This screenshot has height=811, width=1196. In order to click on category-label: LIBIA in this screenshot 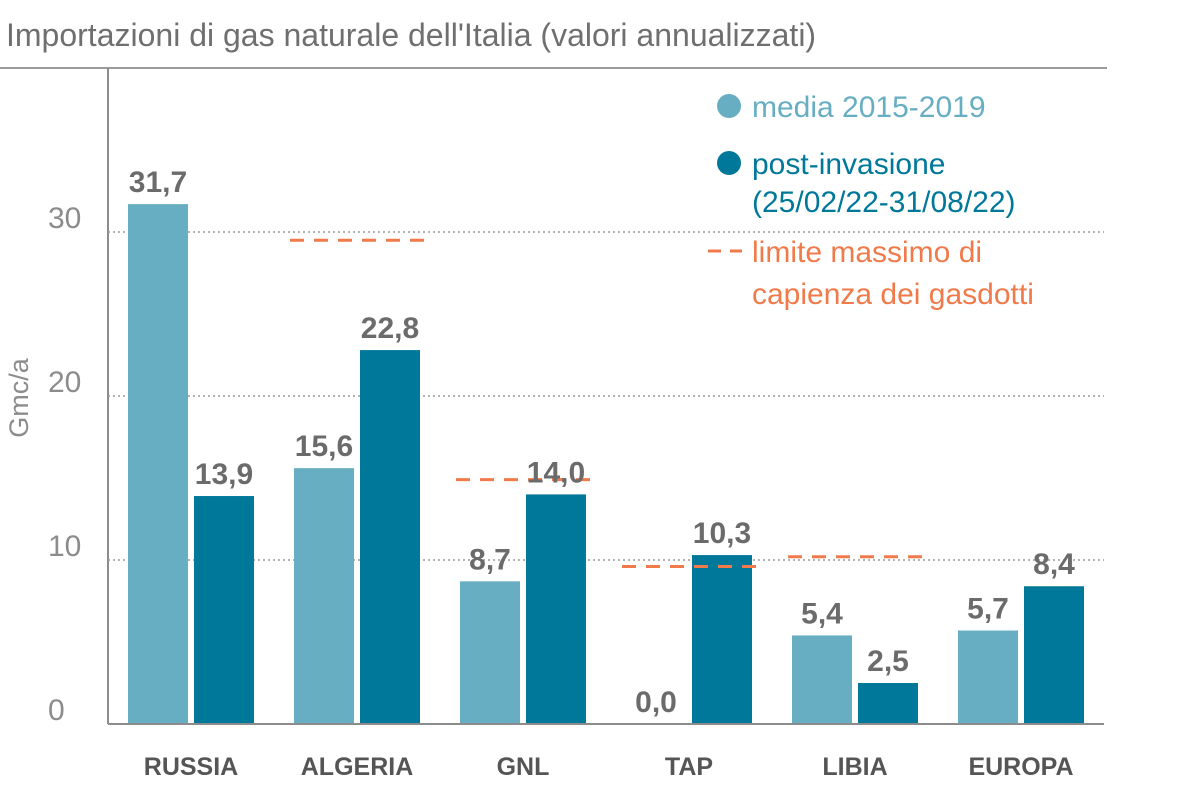, I will do `click(854, 767)`.